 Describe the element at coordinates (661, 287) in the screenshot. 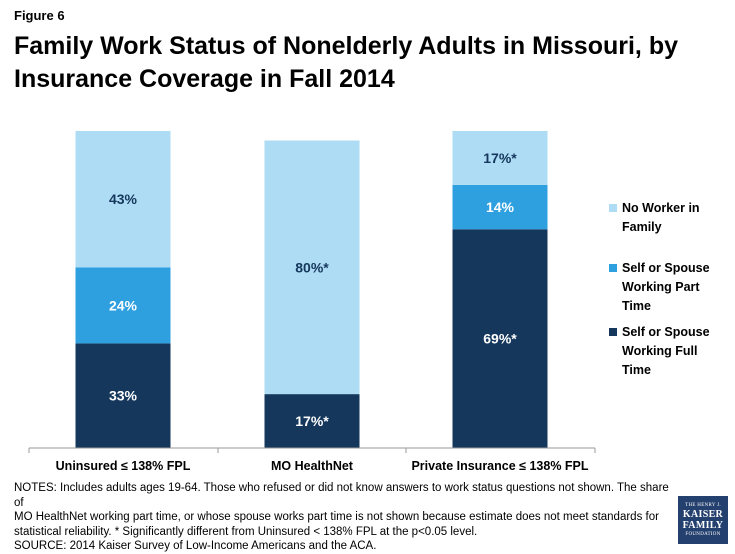

I see `legend-label-1-1: Working Part` at that location.